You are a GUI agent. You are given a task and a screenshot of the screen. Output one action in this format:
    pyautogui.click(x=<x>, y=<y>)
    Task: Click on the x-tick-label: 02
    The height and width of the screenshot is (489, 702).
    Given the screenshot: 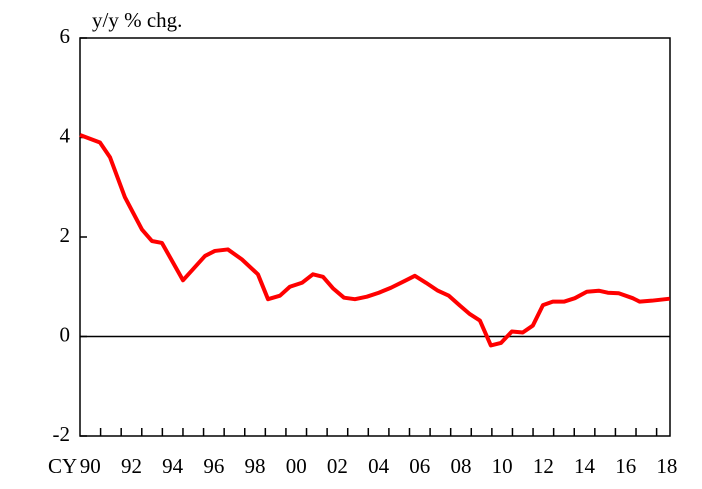 What is the action you would take?
    pyautogui.click(x=337, y=466)
    